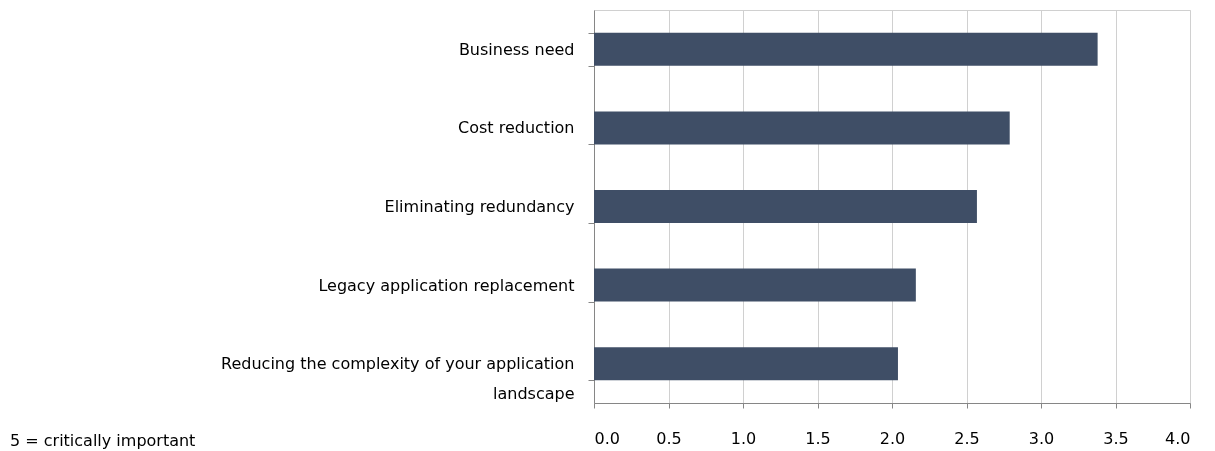 The width and height of the screenshot is (1215, 451). What do you see at coordinates (1178, 438) in the screenshot?
I see `x-tick-label: 4.0` at bounding box center [1178, 438].